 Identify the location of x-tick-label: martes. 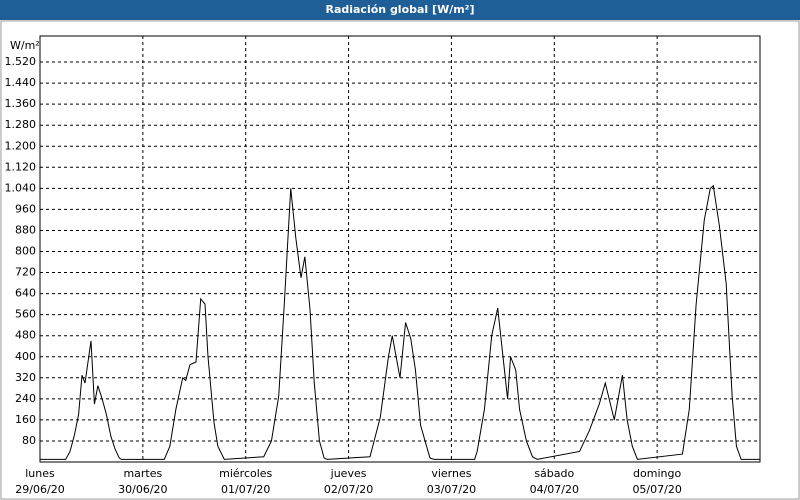
(142, 473).